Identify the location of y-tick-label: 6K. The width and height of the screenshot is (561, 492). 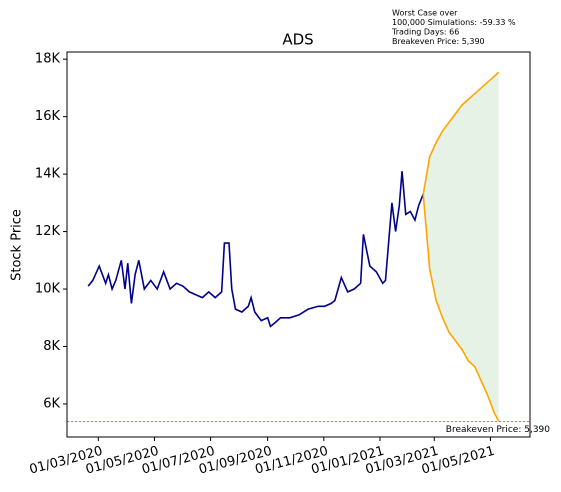
(51, 403).